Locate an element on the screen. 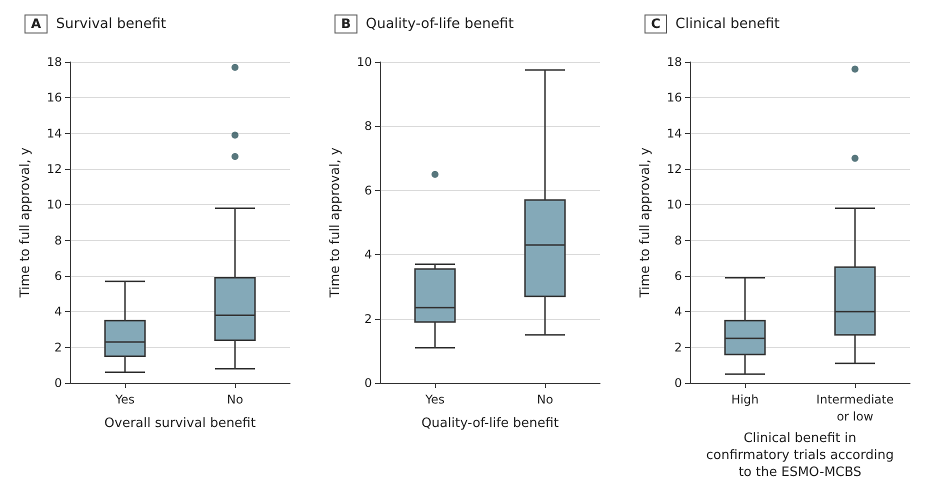 This screenshot has width=930, height=493. text: C is located at coordinates (656, 24).